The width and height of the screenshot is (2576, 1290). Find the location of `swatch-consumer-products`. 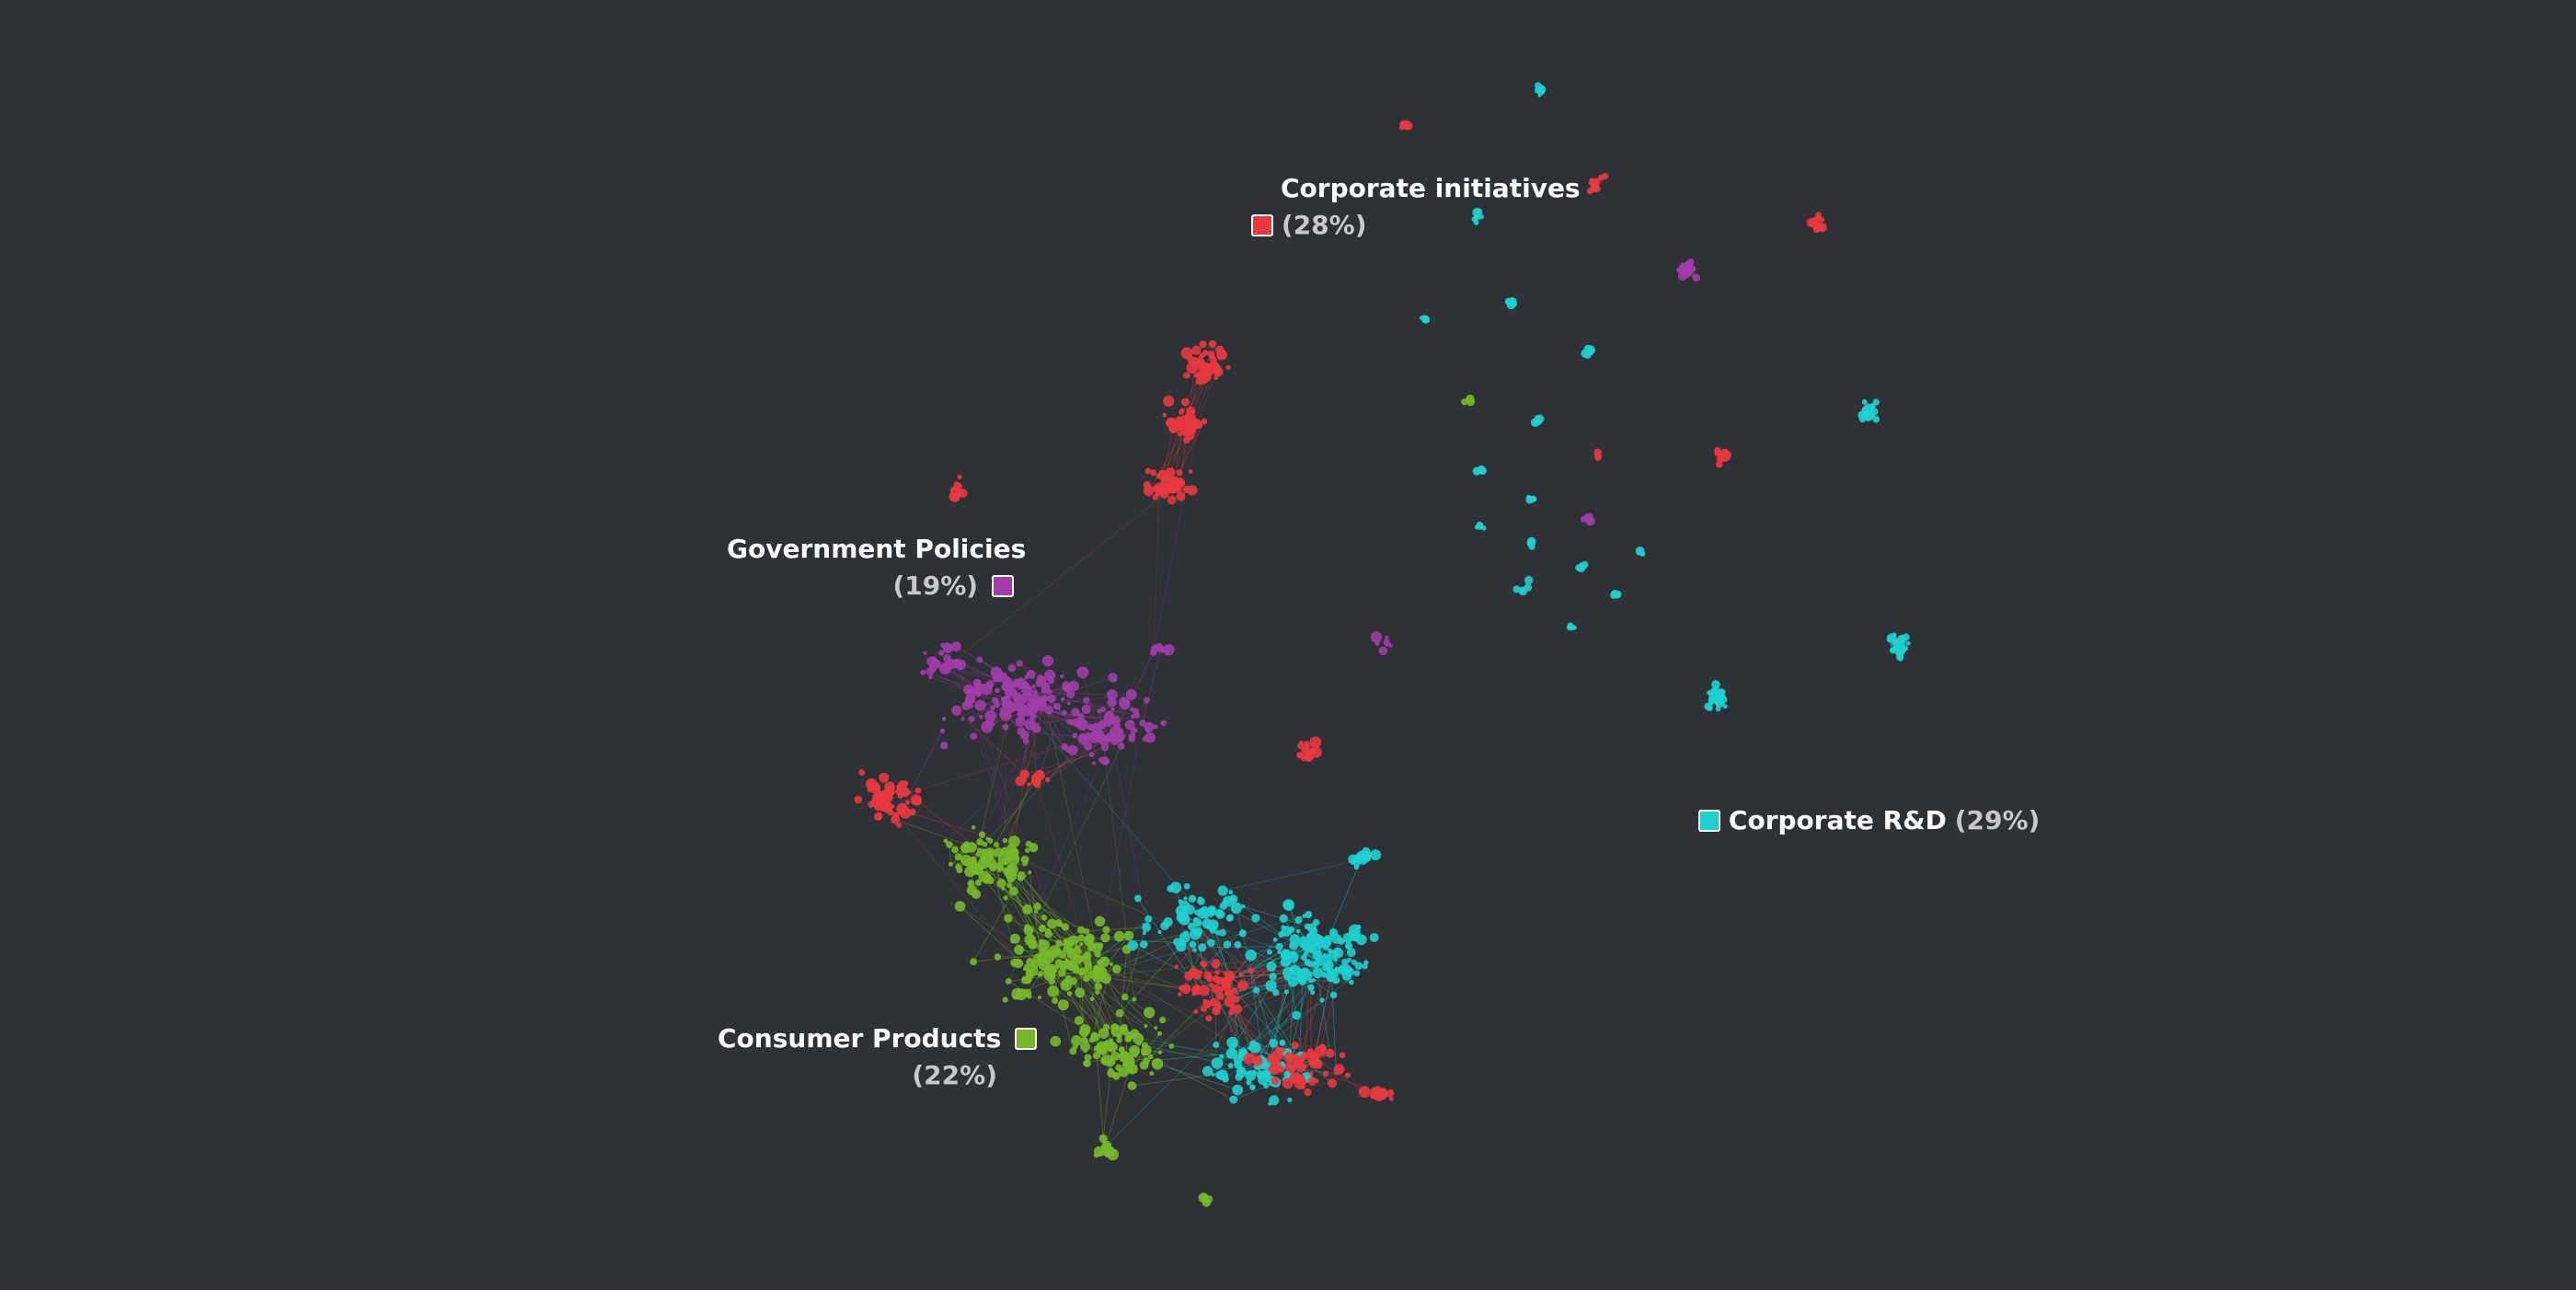

swatch-consumer-products is located at coordinates (1026, 1039).